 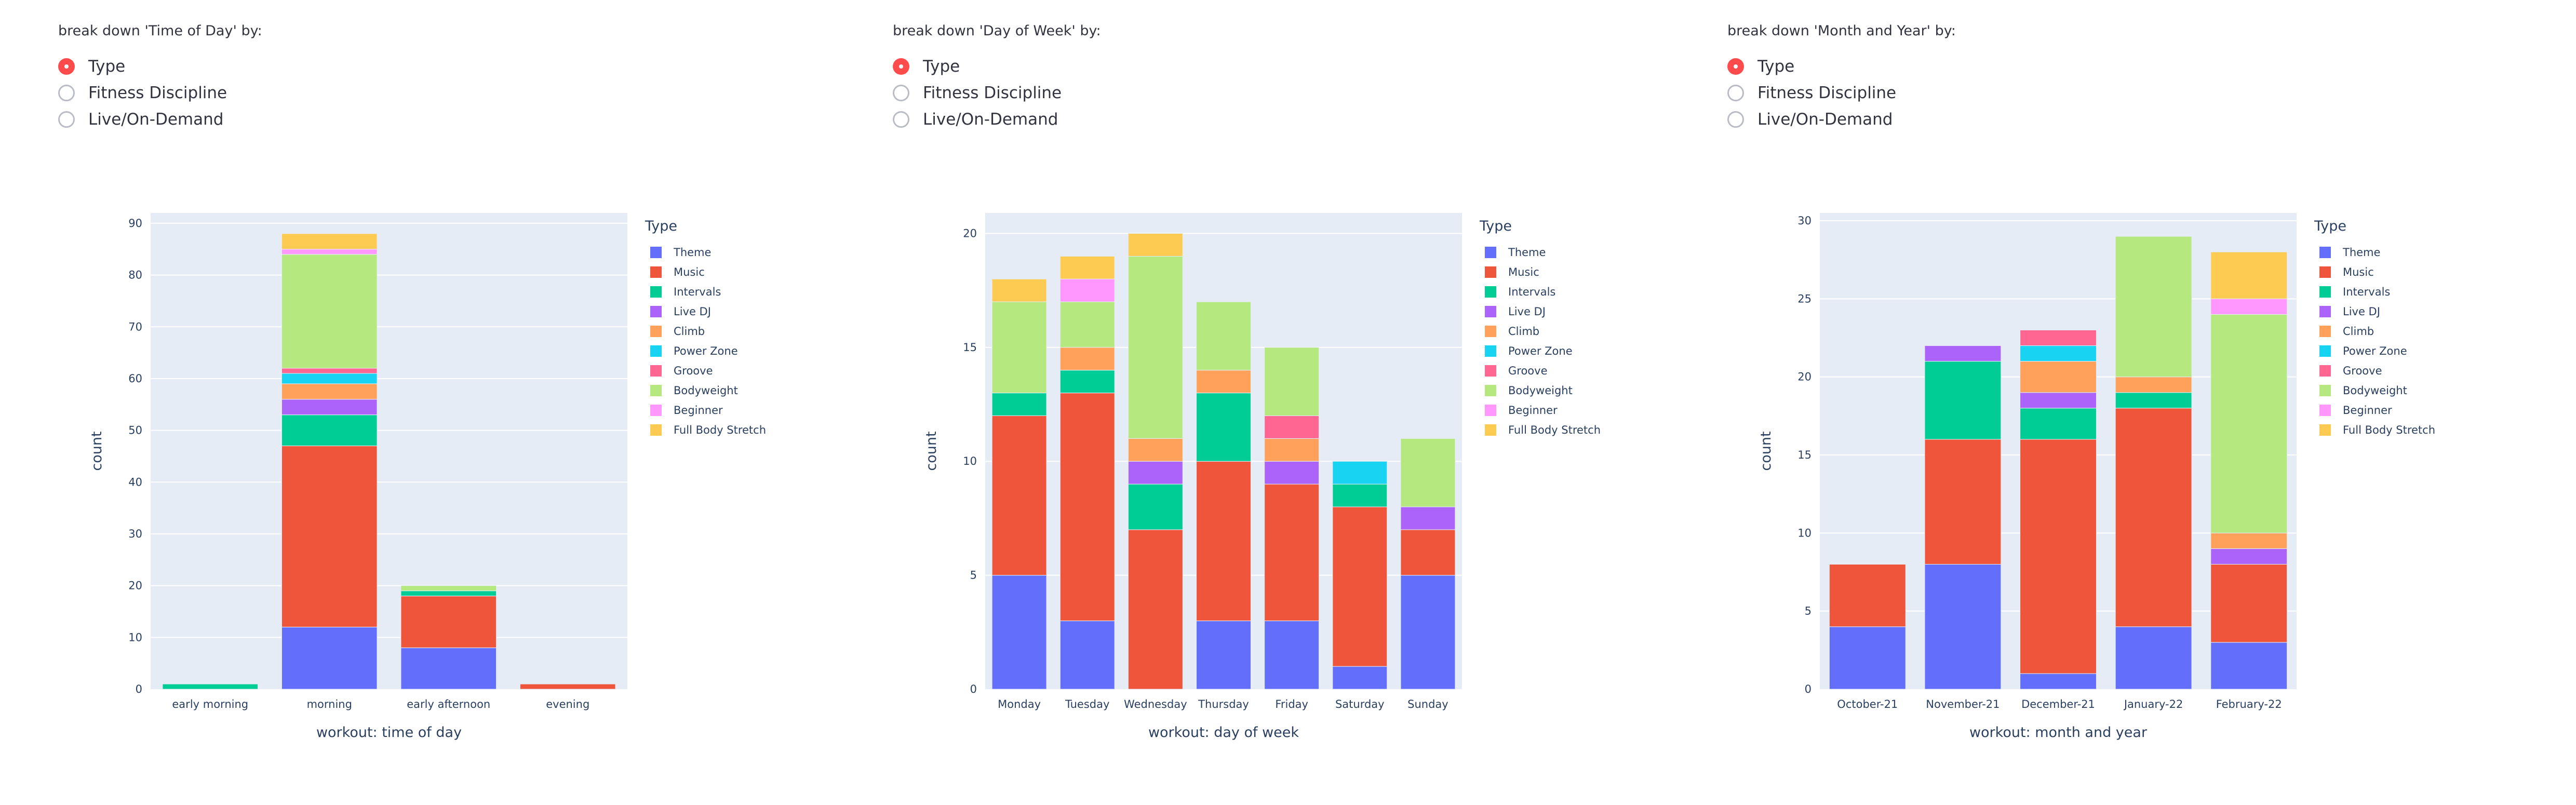 I want to click on legend-swatch-live-dj, so click(x=2325, y=312).